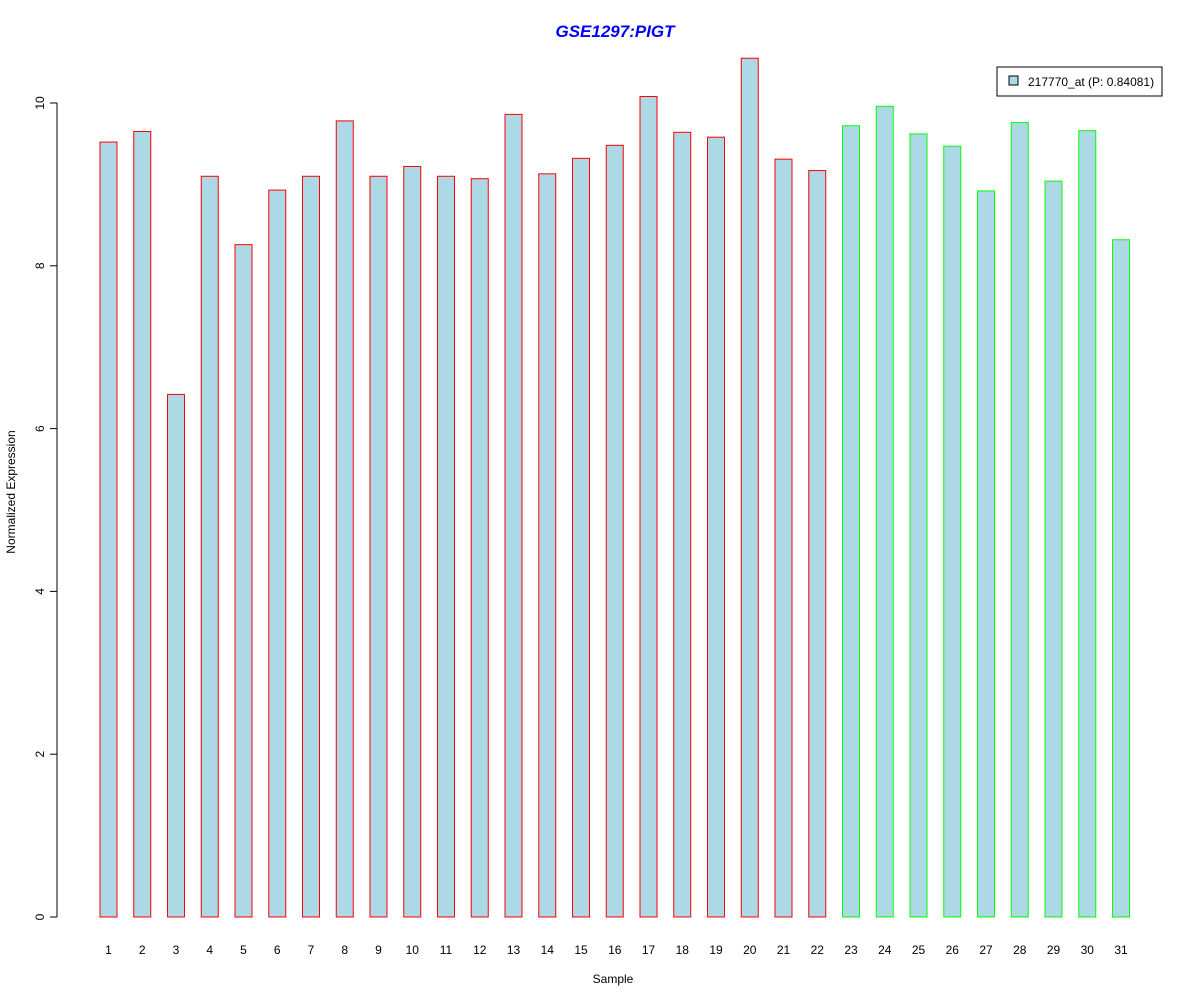 The height and width of the screenshot is (1000, 1200). I want to click on x-tick-label: 15, so click(581, 950).